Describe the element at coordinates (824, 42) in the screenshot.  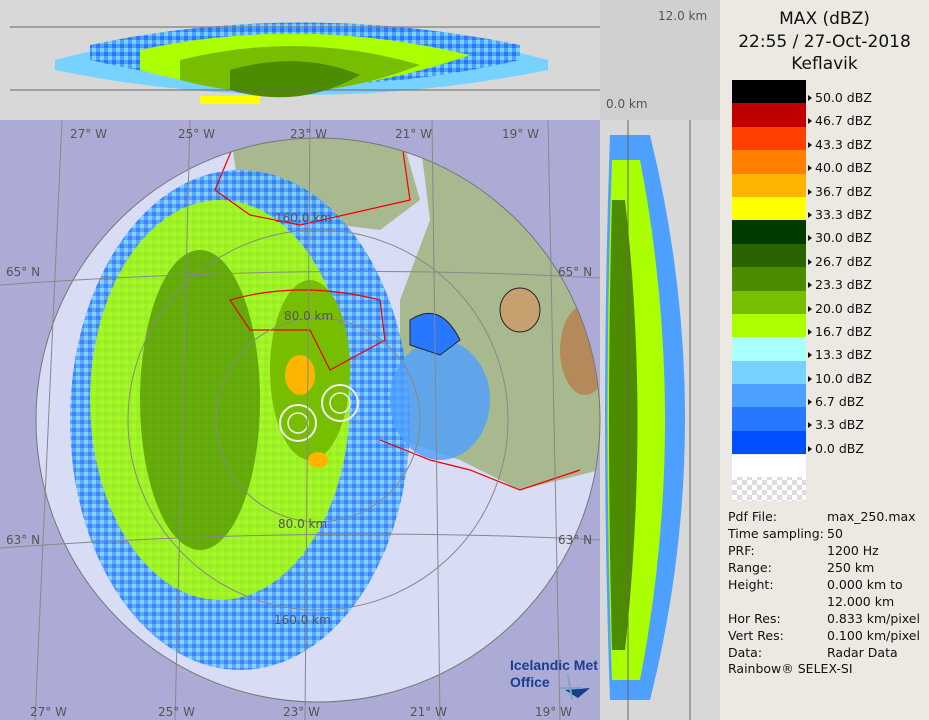
I see `datetime: 22:55 / 27-Oct-2018` at that location.